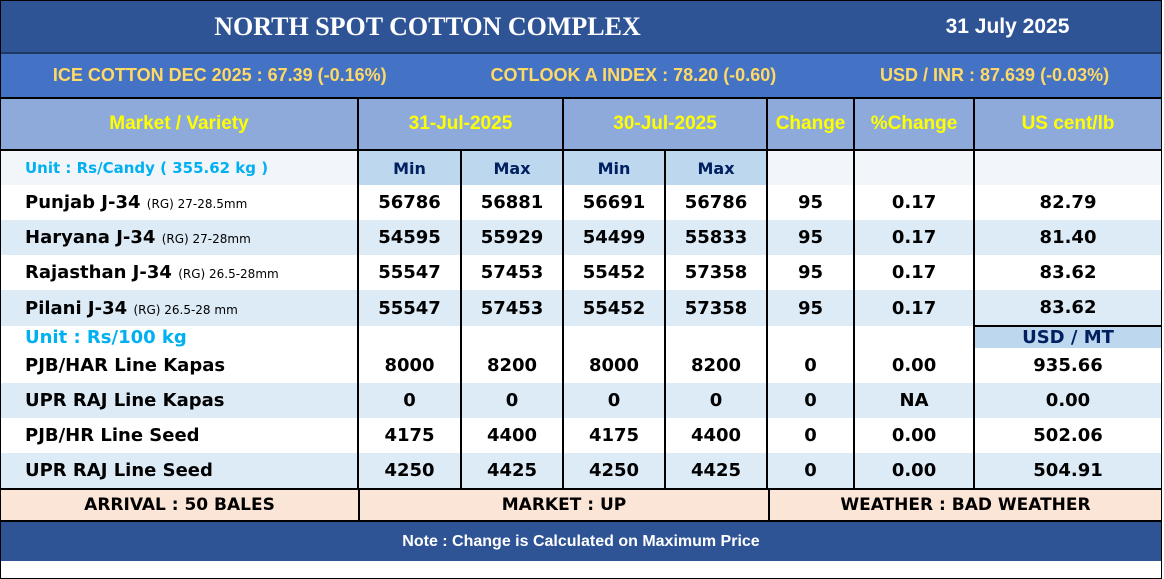 The height and width of the screenshot is (579, 1164). What do you see at coordinates (179, 505) in the screenshot?
I see `arrival: ARRIVAL : 50 BALES` at bounding box center [179, 505].